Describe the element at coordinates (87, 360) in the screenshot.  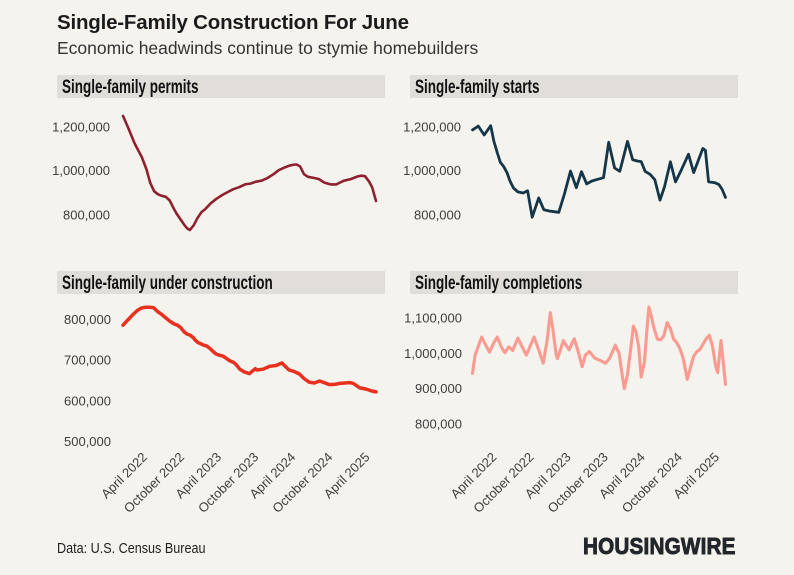
I see `svg-text: 700,000` at that location.